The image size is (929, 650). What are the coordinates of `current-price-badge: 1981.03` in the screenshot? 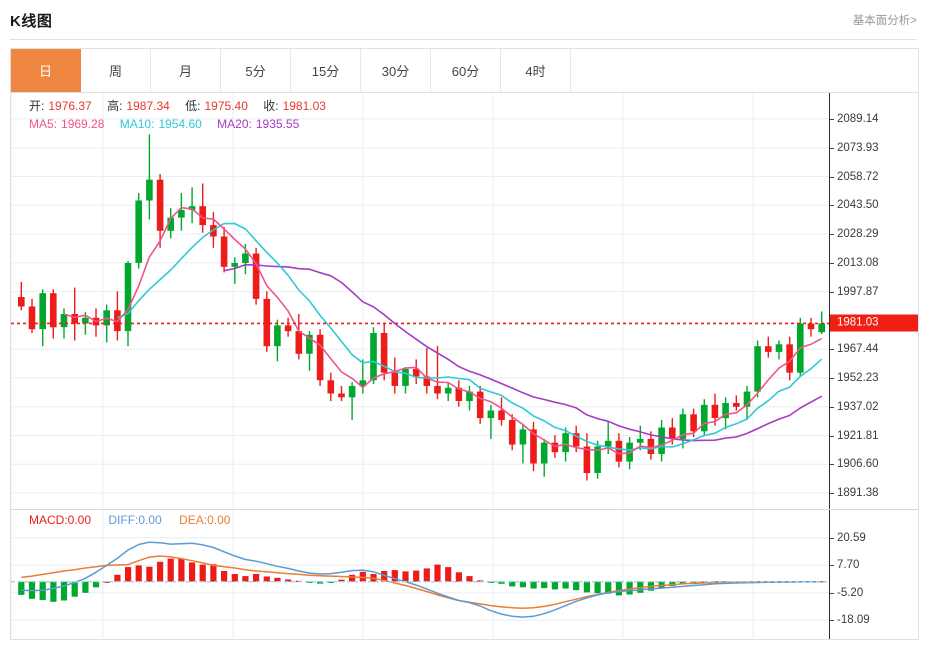 It's located at (874, 323).